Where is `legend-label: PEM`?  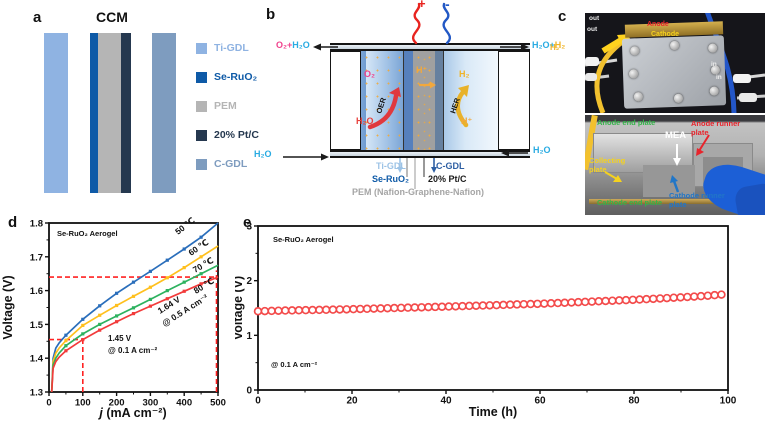
legend-label: PEM is located at coordinates (225, 106).